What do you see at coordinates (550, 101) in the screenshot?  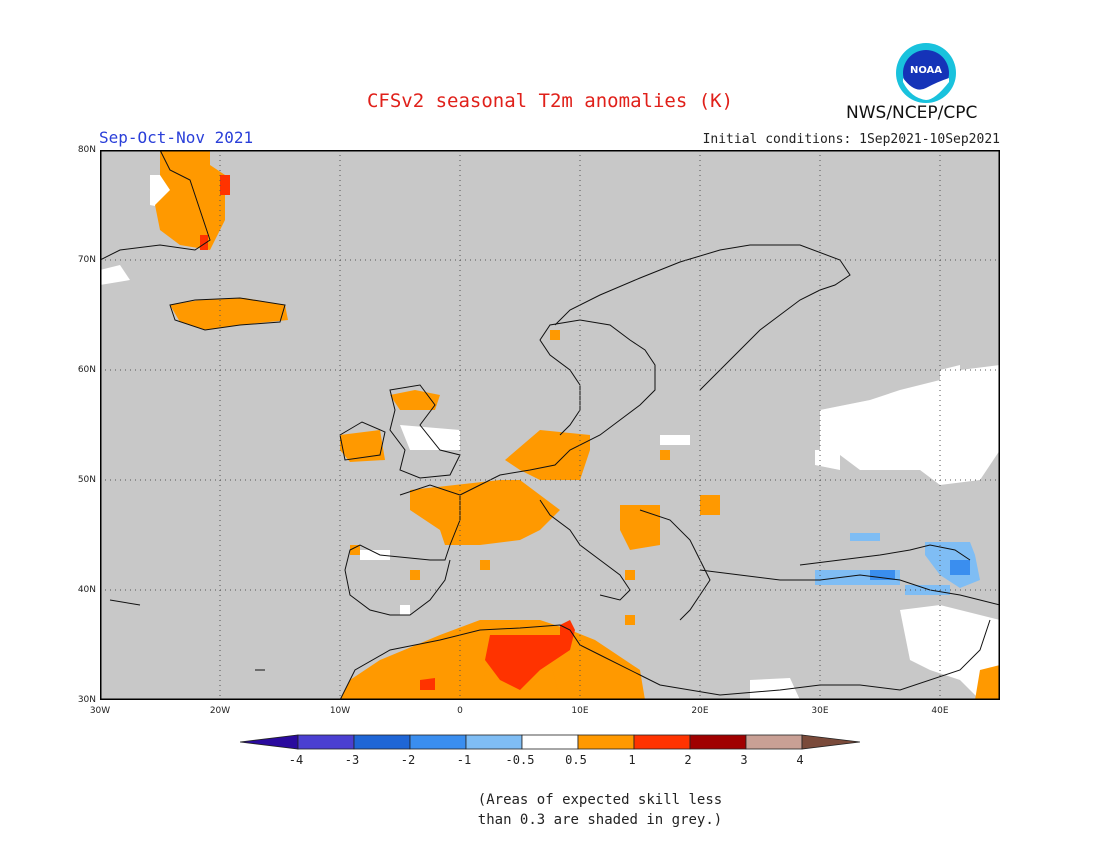 I see `map-title: CFSv2 seasonal T2m anomalies (K)` at bounding box center [550, 101].